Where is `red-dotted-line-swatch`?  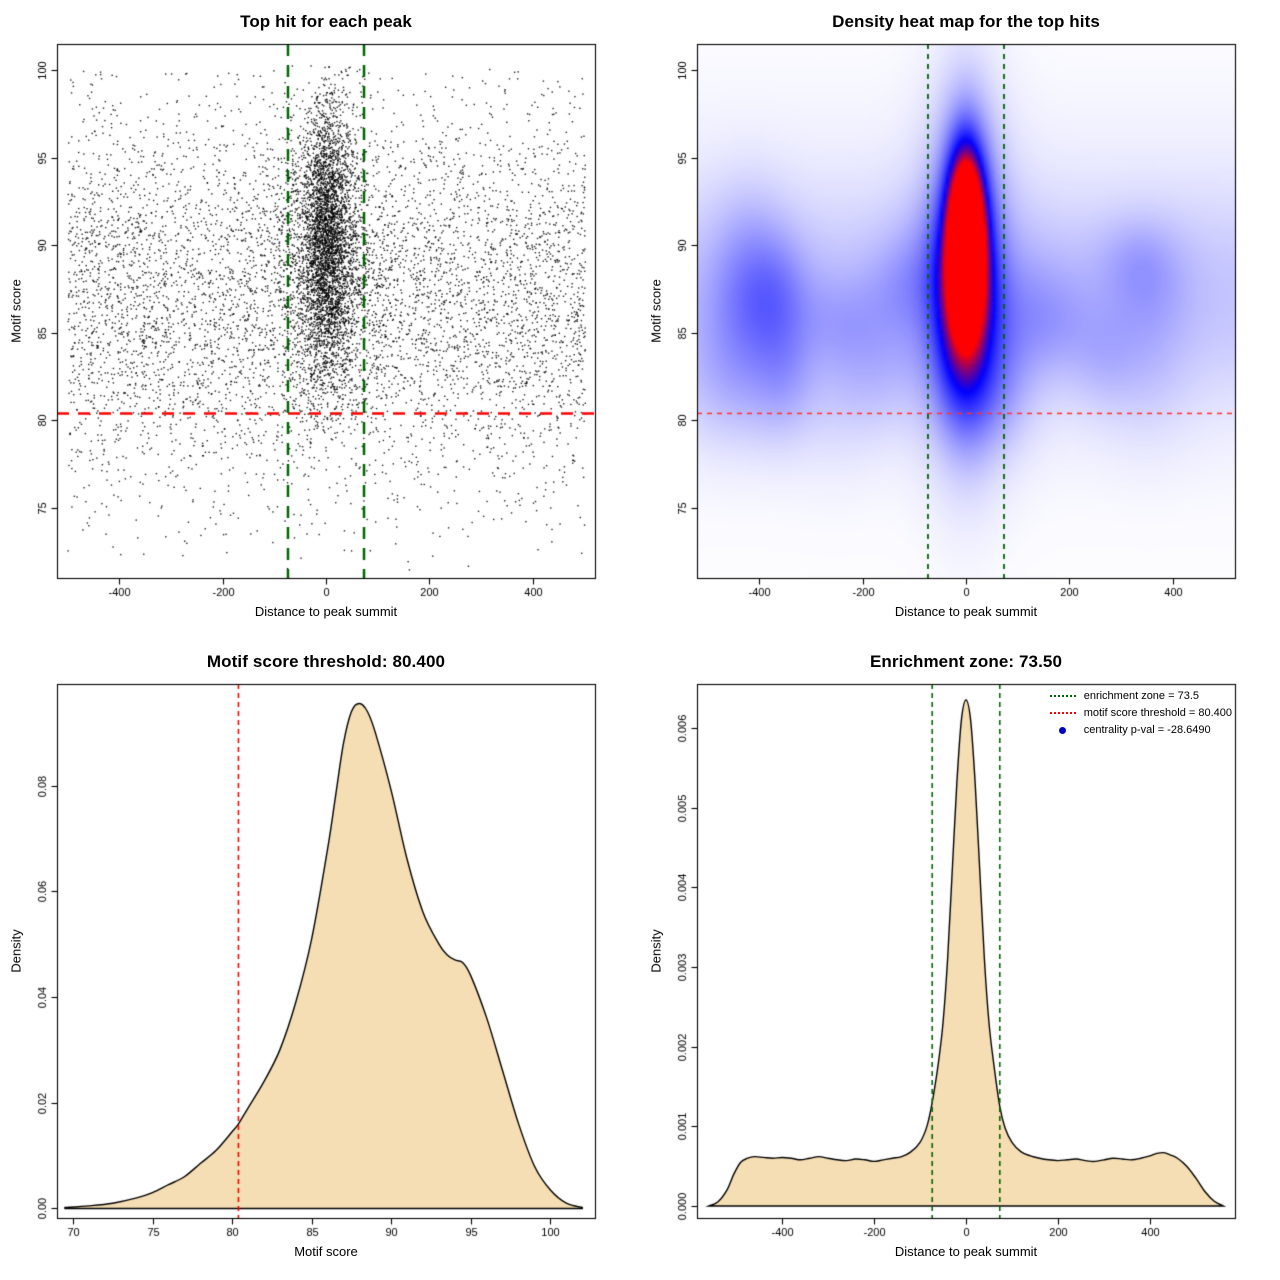 red-dotted-line-swatch is located at coordinates (1062, 713).